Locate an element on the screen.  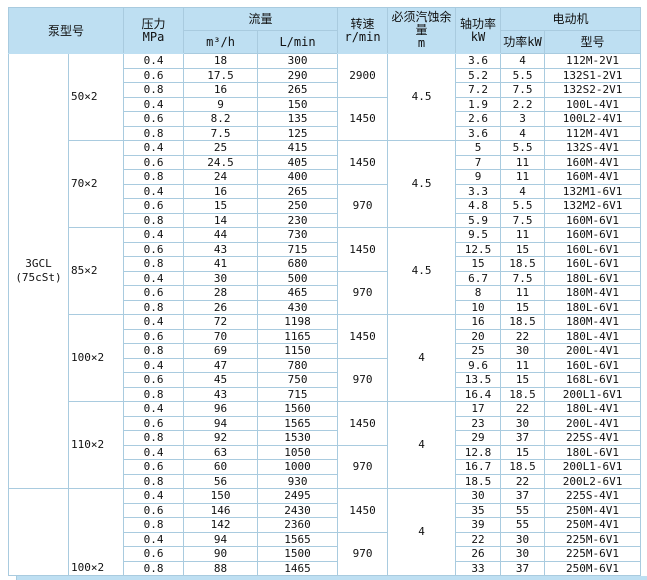
pump-model-text: 3GCL is located at coordinates (38, 263).